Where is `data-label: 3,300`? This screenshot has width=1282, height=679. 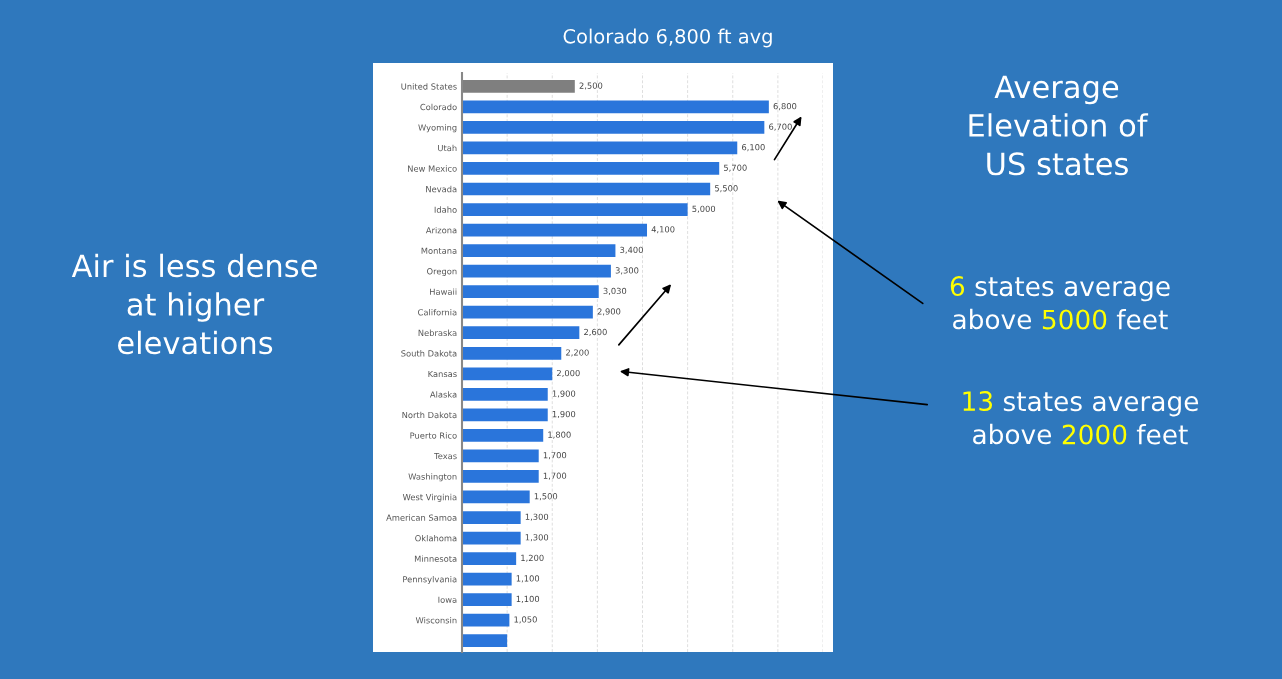
data-label: 3,300 is located at coordinates (627, 271).